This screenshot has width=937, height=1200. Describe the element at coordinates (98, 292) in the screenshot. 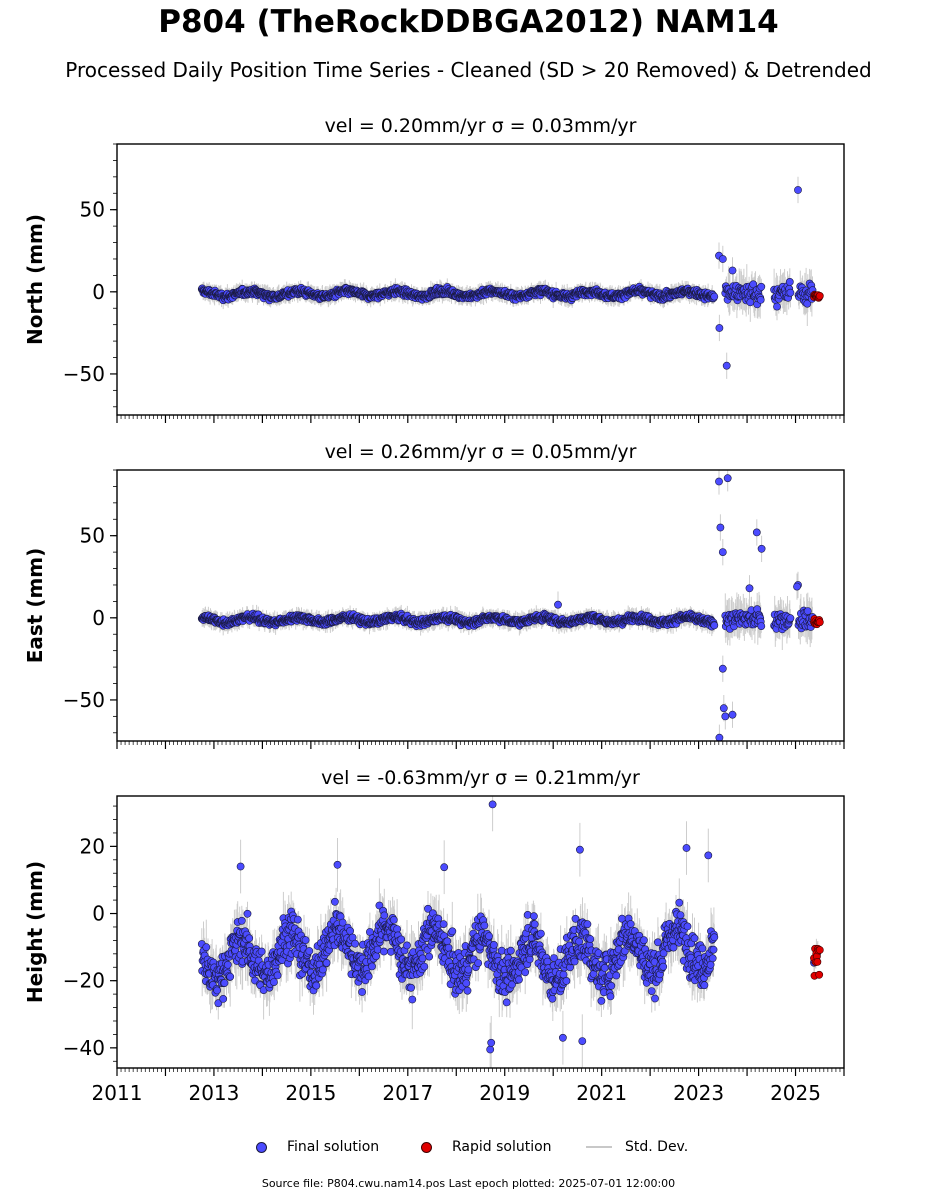

I see `y-tick-label: 0` at that location.